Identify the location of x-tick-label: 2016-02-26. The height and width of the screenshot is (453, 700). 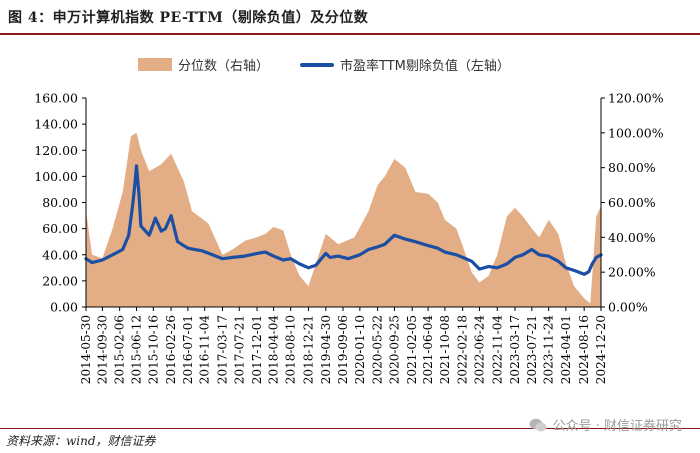
(171, 349).